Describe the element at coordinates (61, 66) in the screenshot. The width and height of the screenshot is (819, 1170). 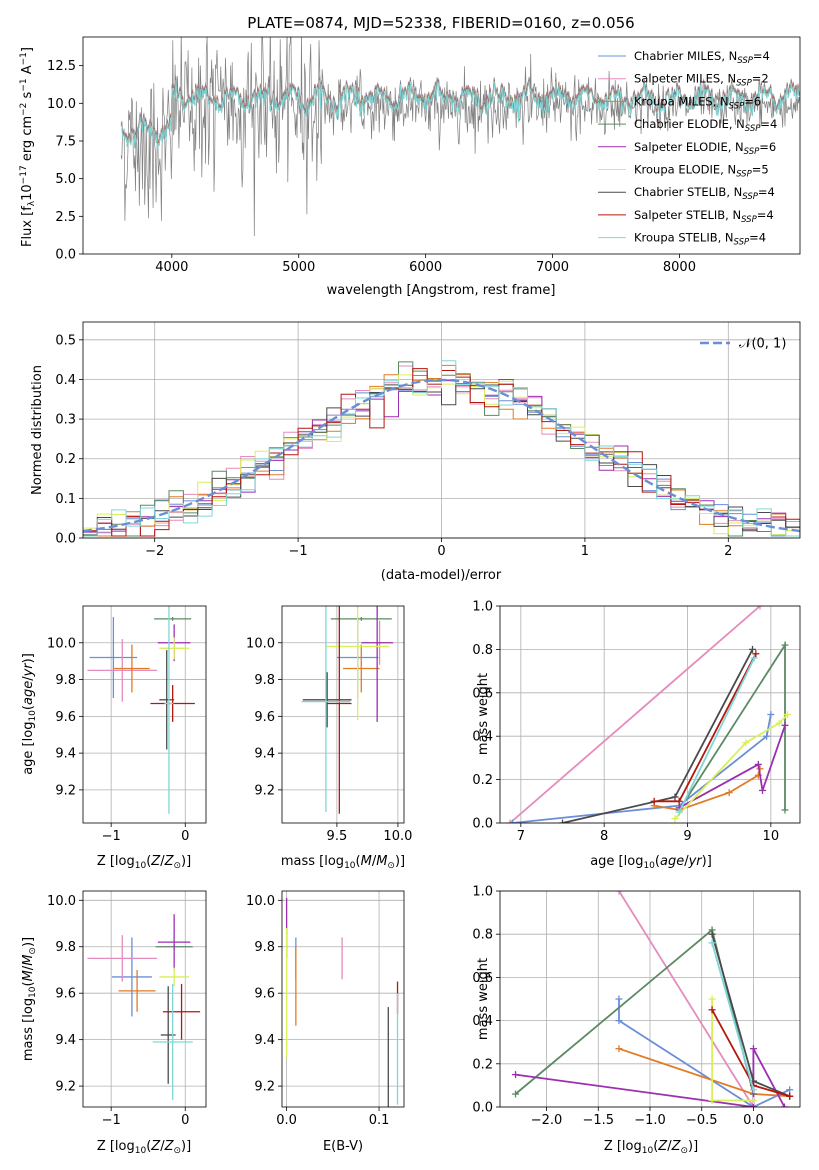
I see `y-tick-label: 12.5` at that location.